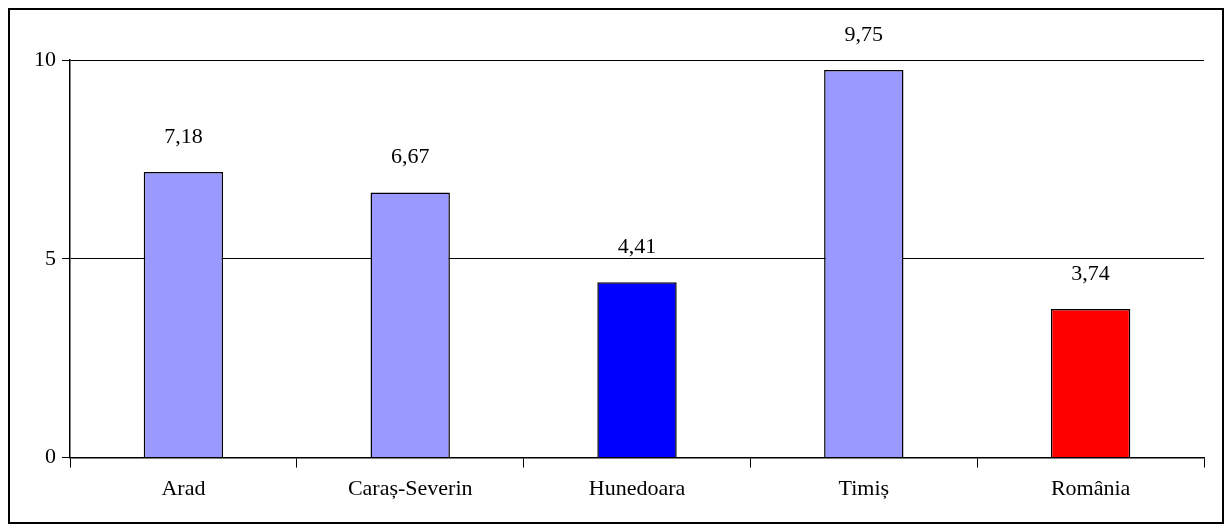 This screenshot has width=1232, height=532. What do you see at coordinates (1090, 272) in the screenshot?
I see `data-label: 3,74` at bounding box center [1090, 272].